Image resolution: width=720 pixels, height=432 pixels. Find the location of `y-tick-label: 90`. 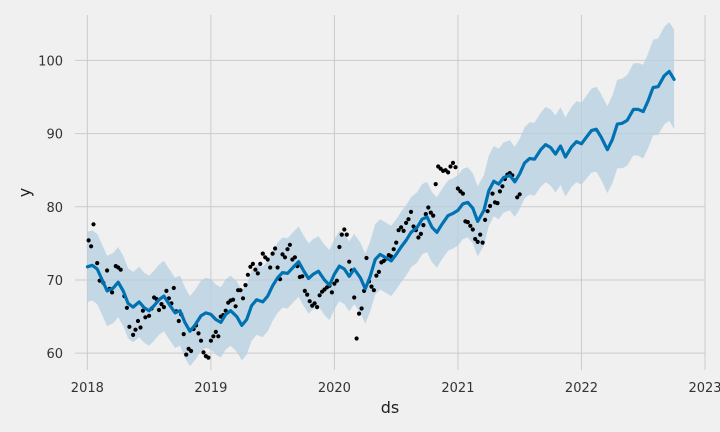

y-tick-label: 90 is located at coordinates (54, 135).